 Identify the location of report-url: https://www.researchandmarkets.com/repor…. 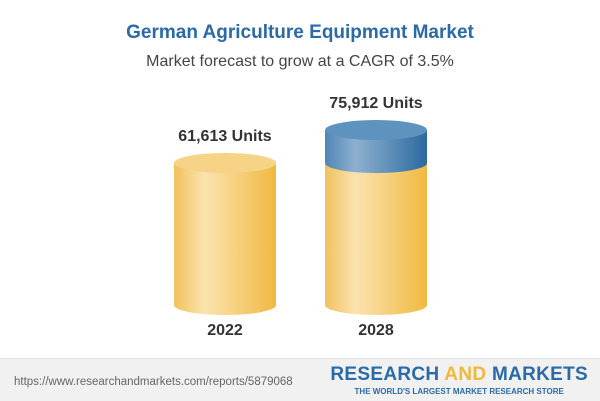
(153, 382).